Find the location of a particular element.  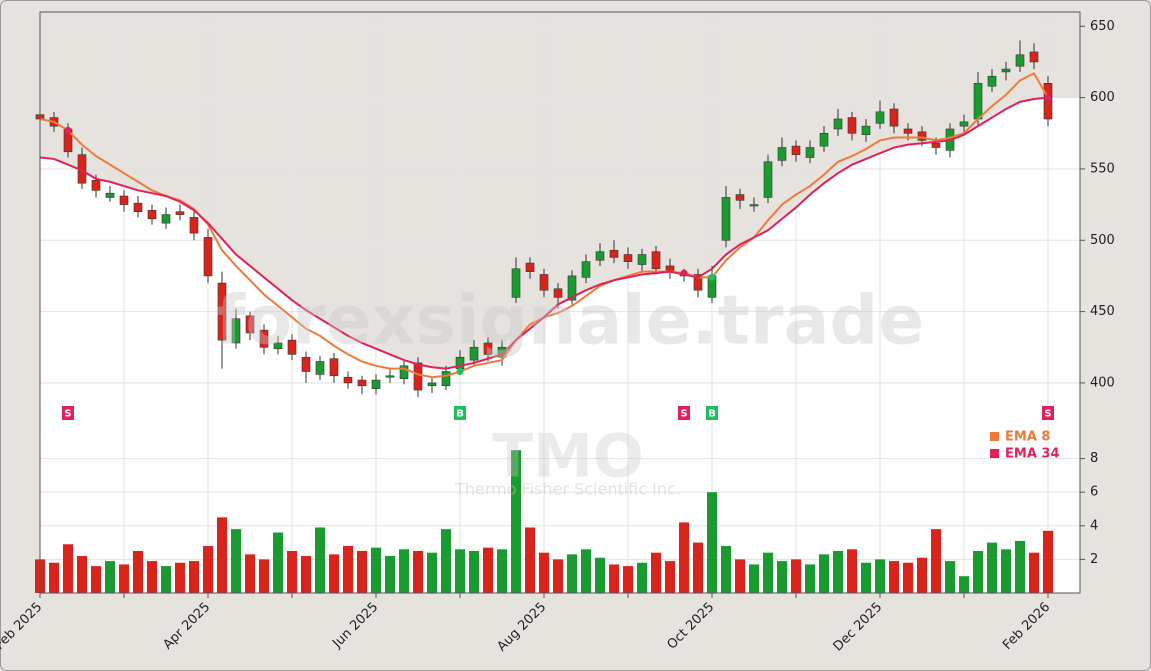

company-watermark: Thermo Fisher Scientific Inc. is located at coordinates (567, 489).